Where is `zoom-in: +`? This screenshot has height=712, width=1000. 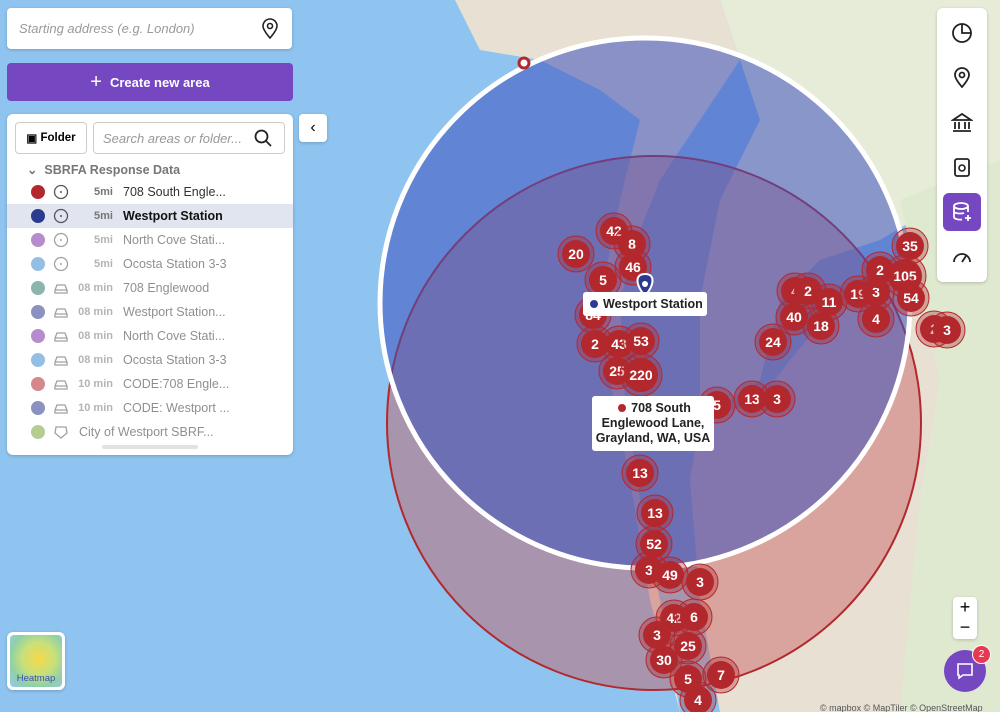 zoom-in: + is located at coordinates (965, 607).